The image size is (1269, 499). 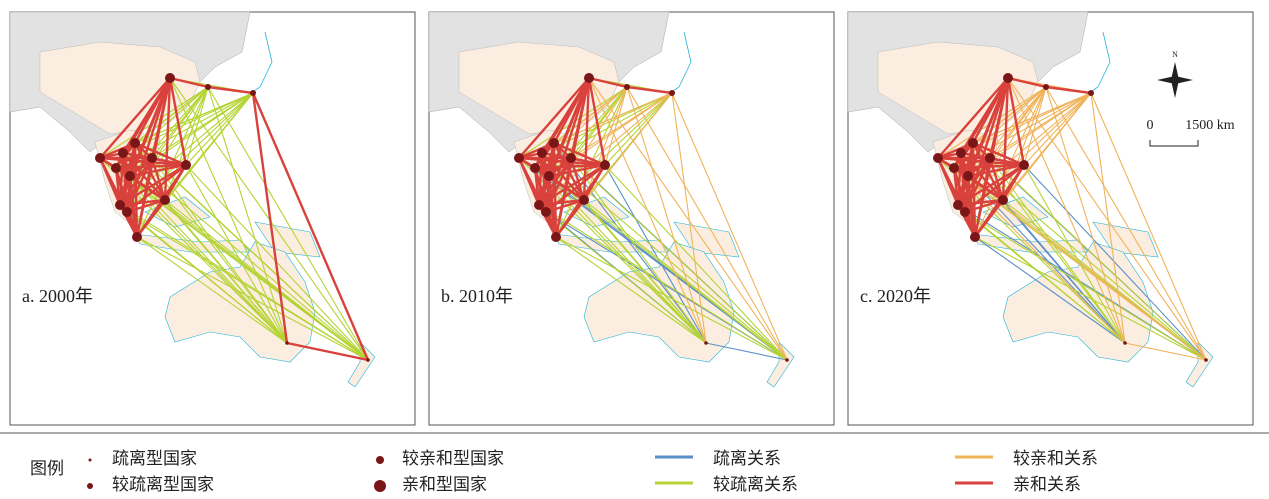 I want to click on legend-label: 疏离关系, so click(x=747, y=458).